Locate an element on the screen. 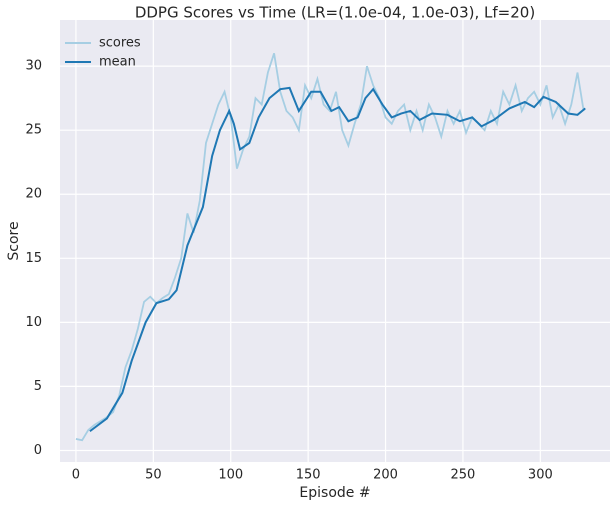 This screenshot has width=616, height=511. y-tick-label: 20 is located at coordinates (33, 194).